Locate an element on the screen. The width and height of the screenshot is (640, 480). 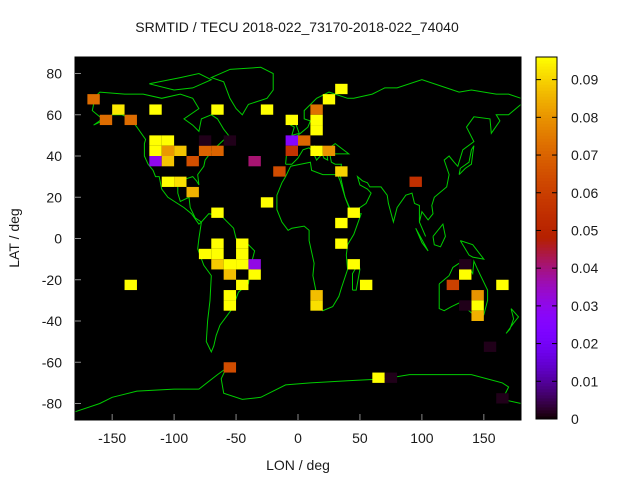
colorbar-tick-label: 0 is located at coordinates (575, 419).